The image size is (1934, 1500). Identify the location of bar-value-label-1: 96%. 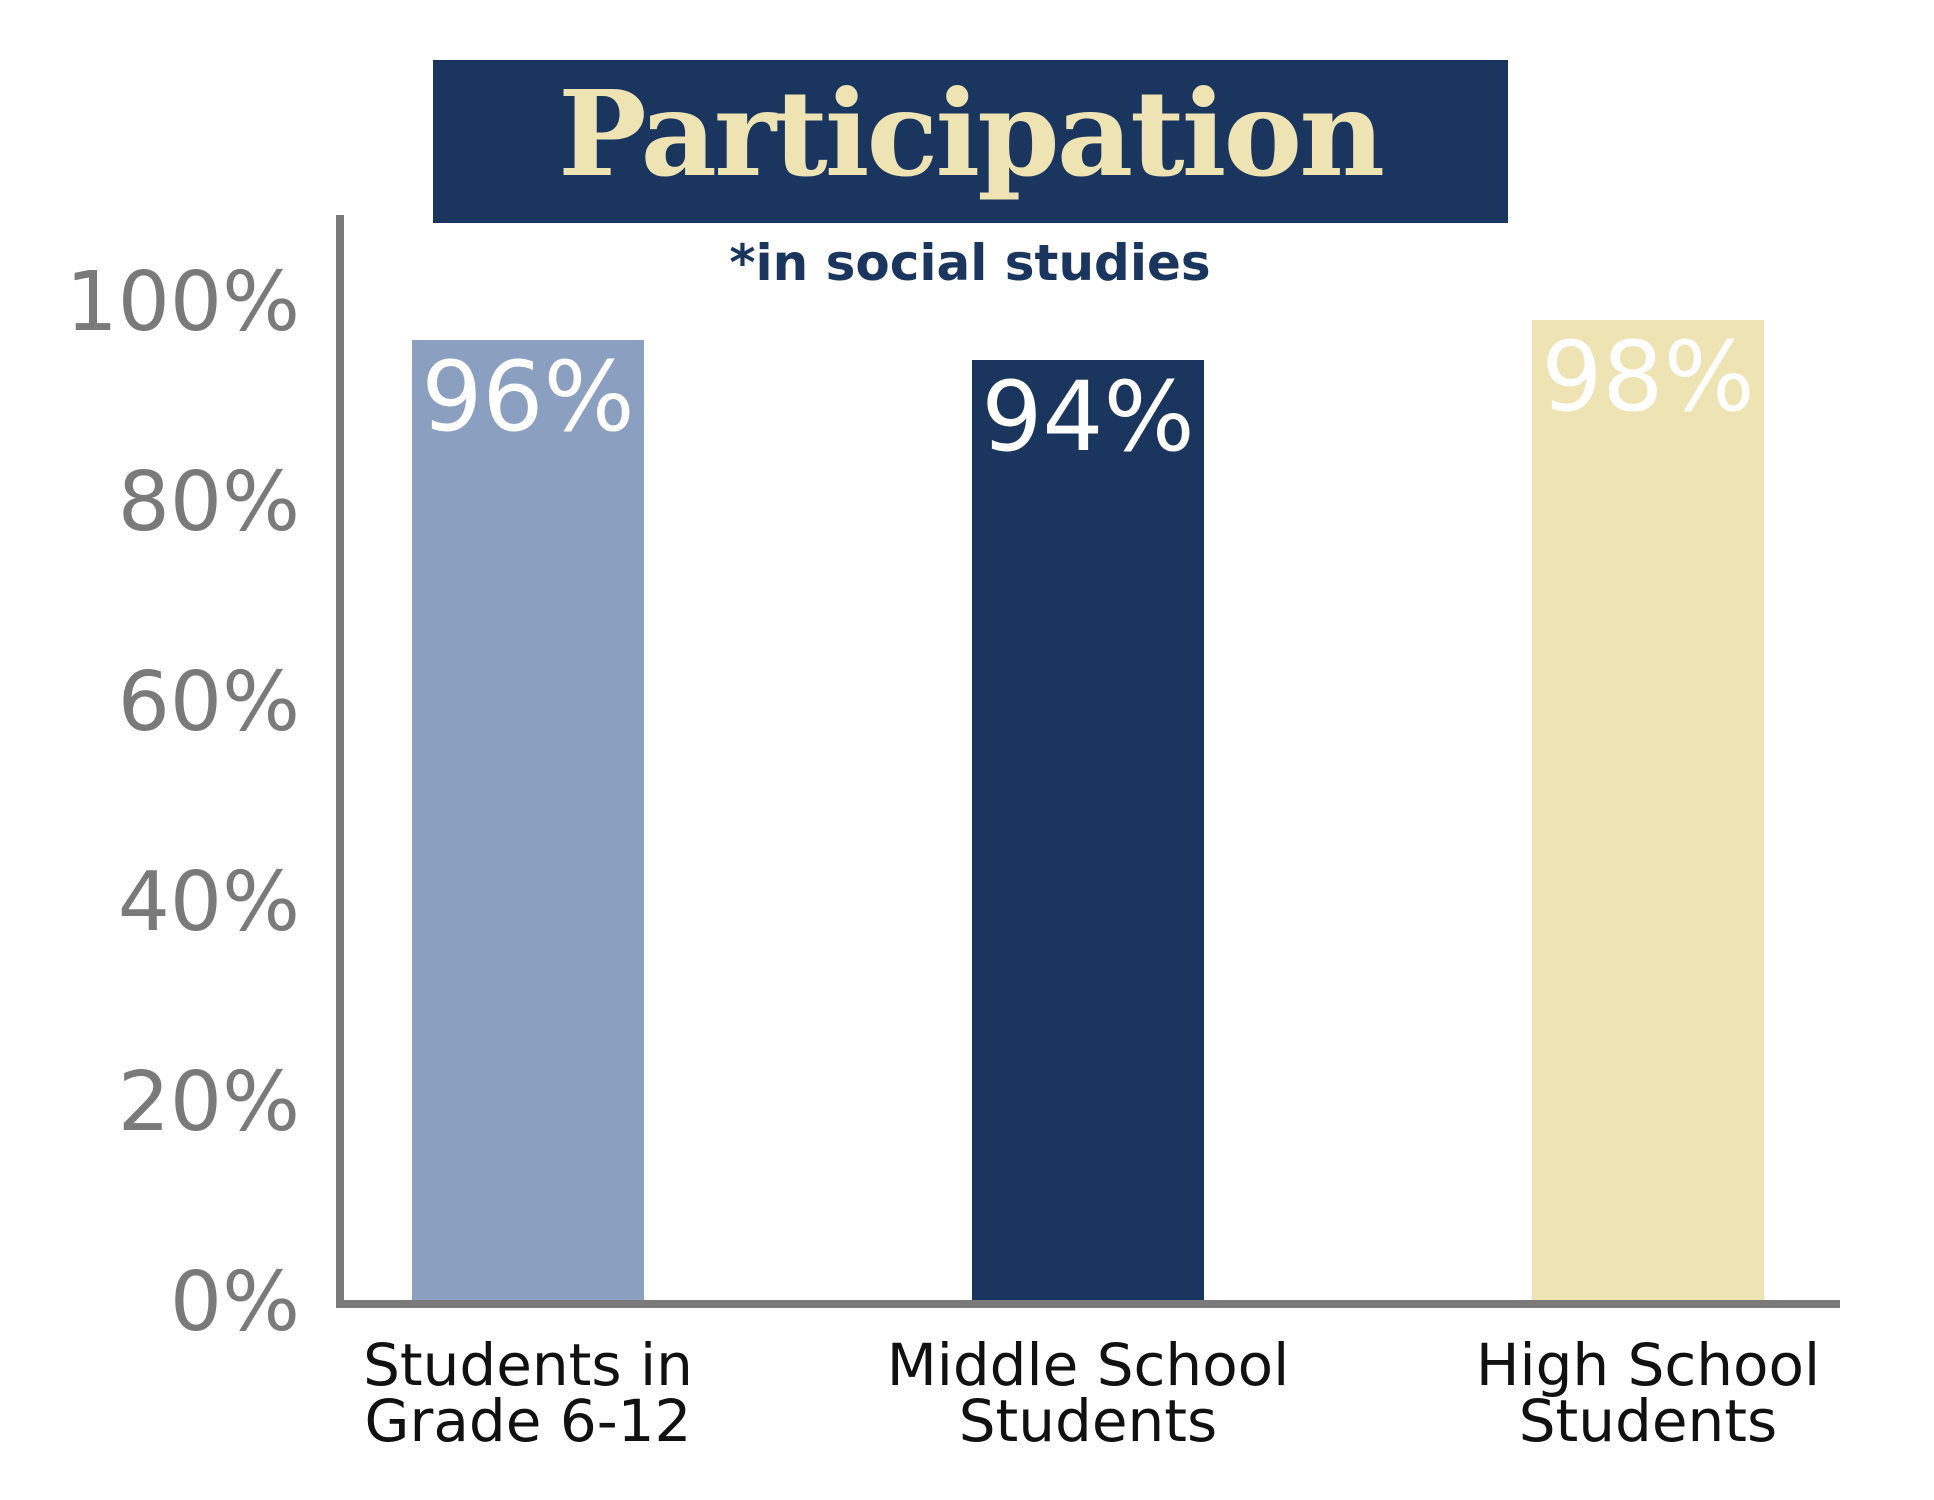
(527, 397).